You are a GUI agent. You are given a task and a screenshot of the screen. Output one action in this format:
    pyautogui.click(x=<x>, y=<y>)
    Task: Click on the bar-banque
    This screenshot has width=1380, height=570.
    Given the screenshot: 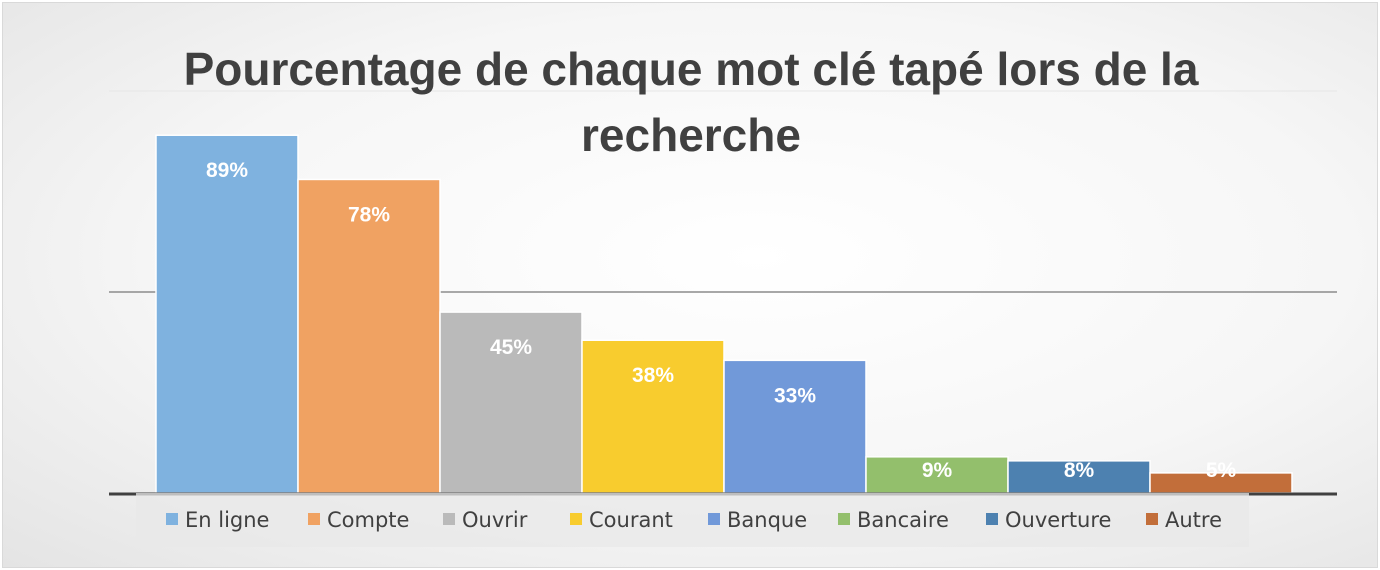 What is the action you would take?
    pyautogui.click(x=795, y=426)
    